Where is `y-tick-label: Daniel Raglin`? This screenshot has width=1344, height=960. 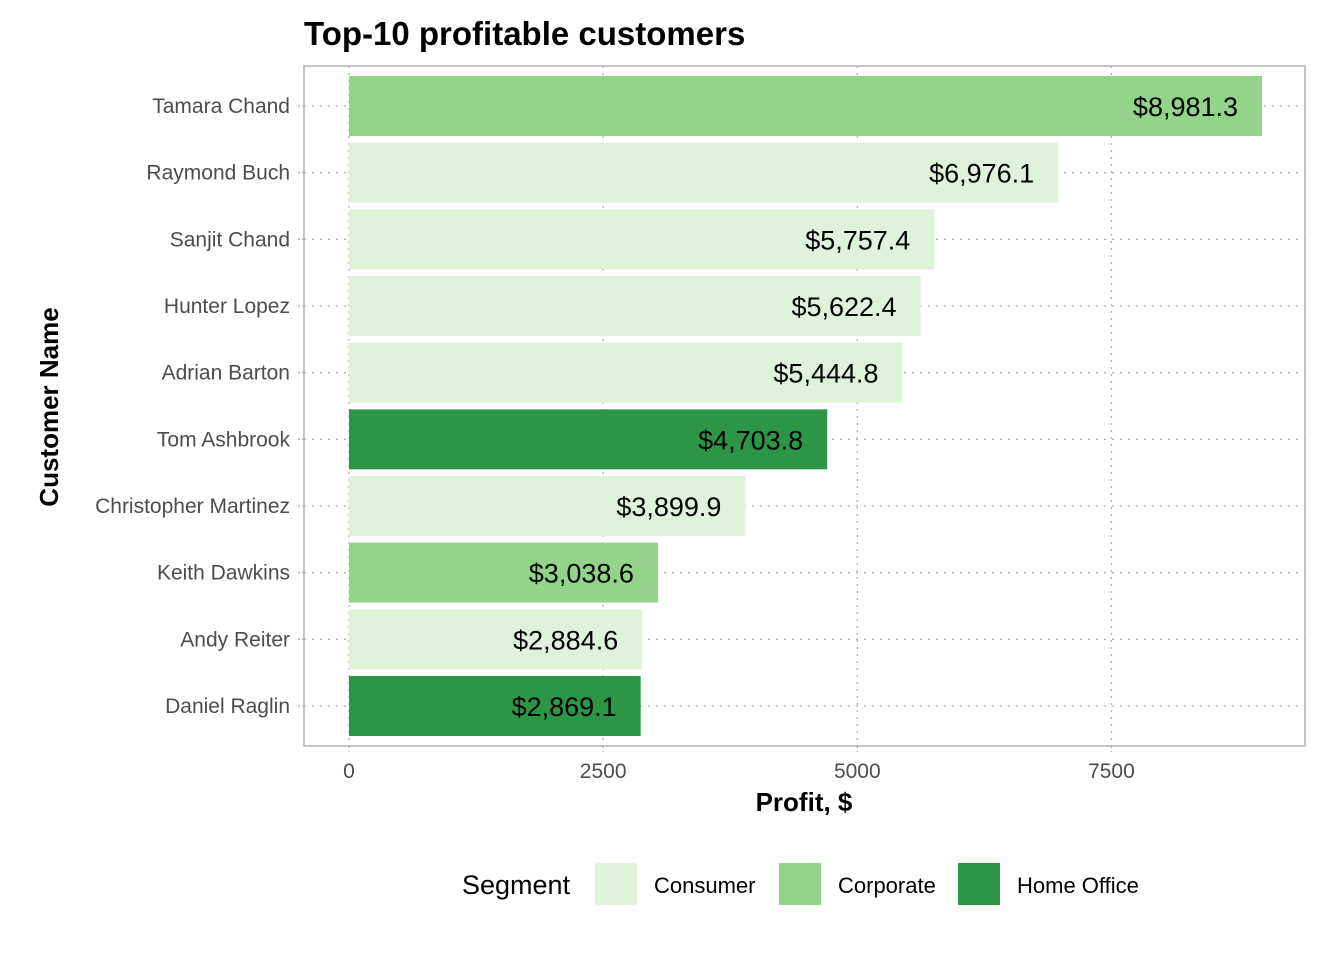 y-tick-label: Daniel Raglin is located at coordinates (227, 706).